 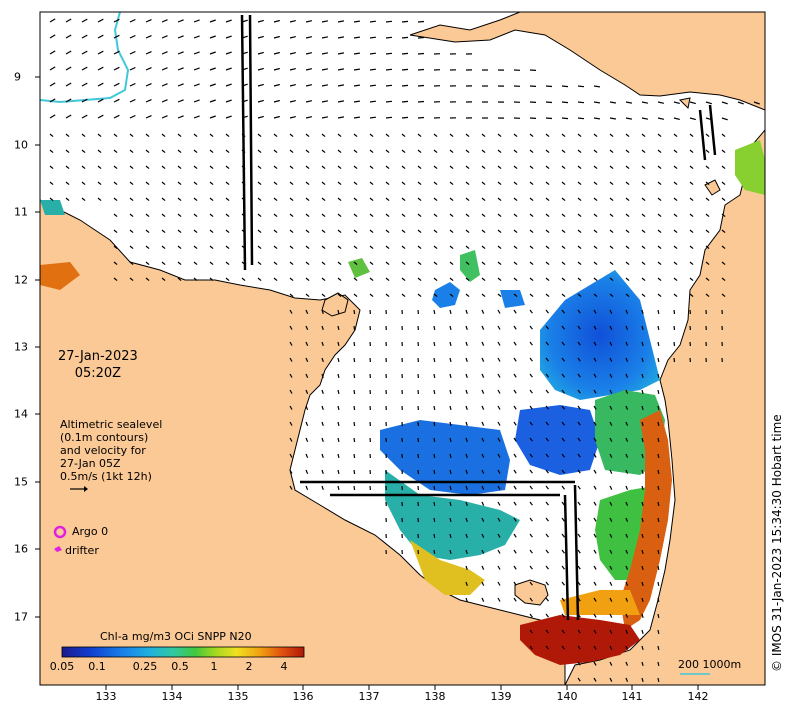 I want to click on x-tick-label: 133, so click(x=106, y=696).